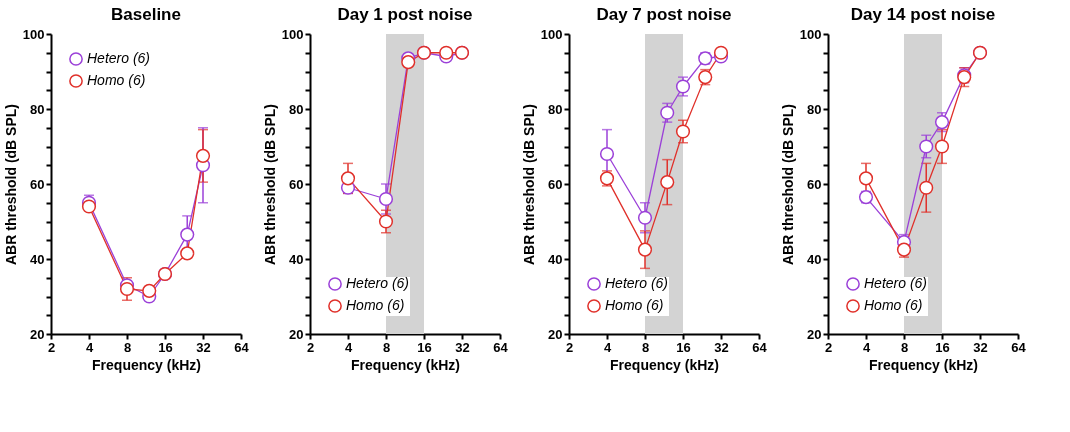 This screenshot has width=1070, height=432. Describe the element at coordinates (405, 14) in the screenshot. I see `chart-title: Day 1 post noise` at that location.